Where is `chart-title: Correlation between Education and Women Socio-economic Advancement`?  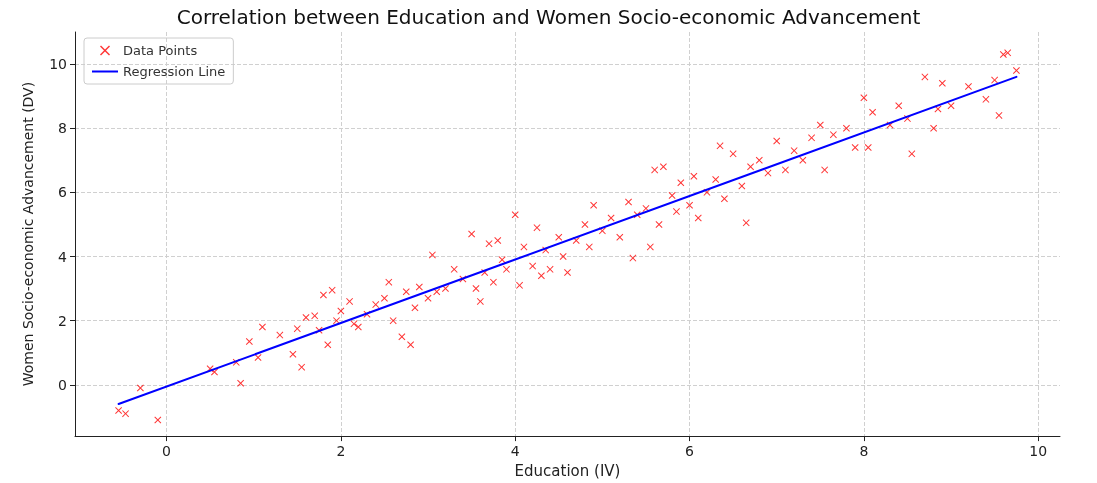 chart-title: Correlation between Education and Women Socio-economic Advancement is located at coordinates (548, 17).